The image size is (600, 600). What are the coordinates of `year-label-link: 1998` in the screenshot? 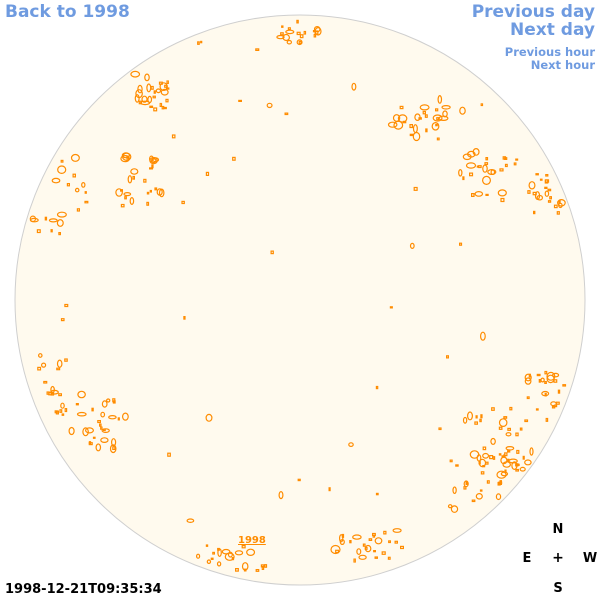 It's located at (252, 540).